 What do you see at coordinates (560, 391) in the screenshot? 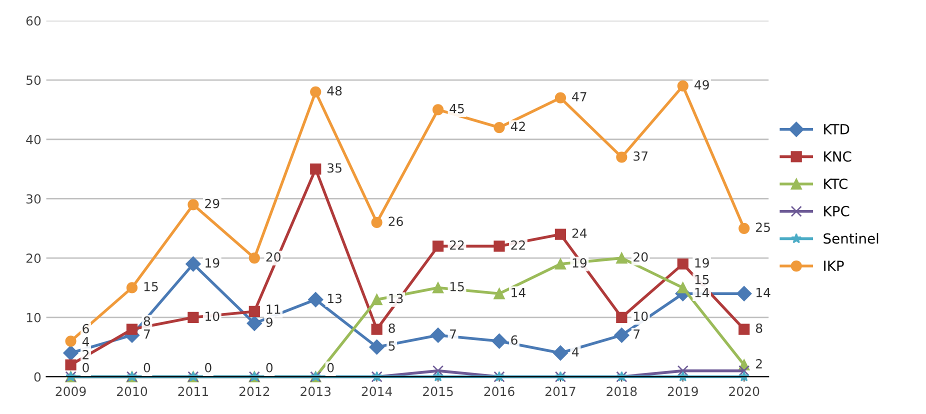
I see `x-tick-label: 2017` at bounding box center [560, 391].